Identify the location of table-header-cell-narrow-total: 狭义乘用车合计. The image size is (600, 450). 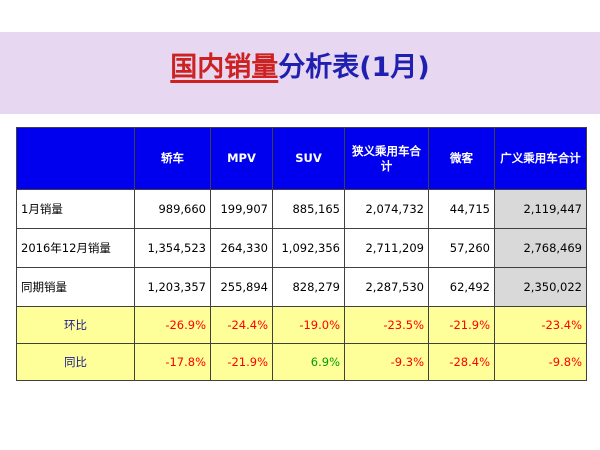
(386, 158).